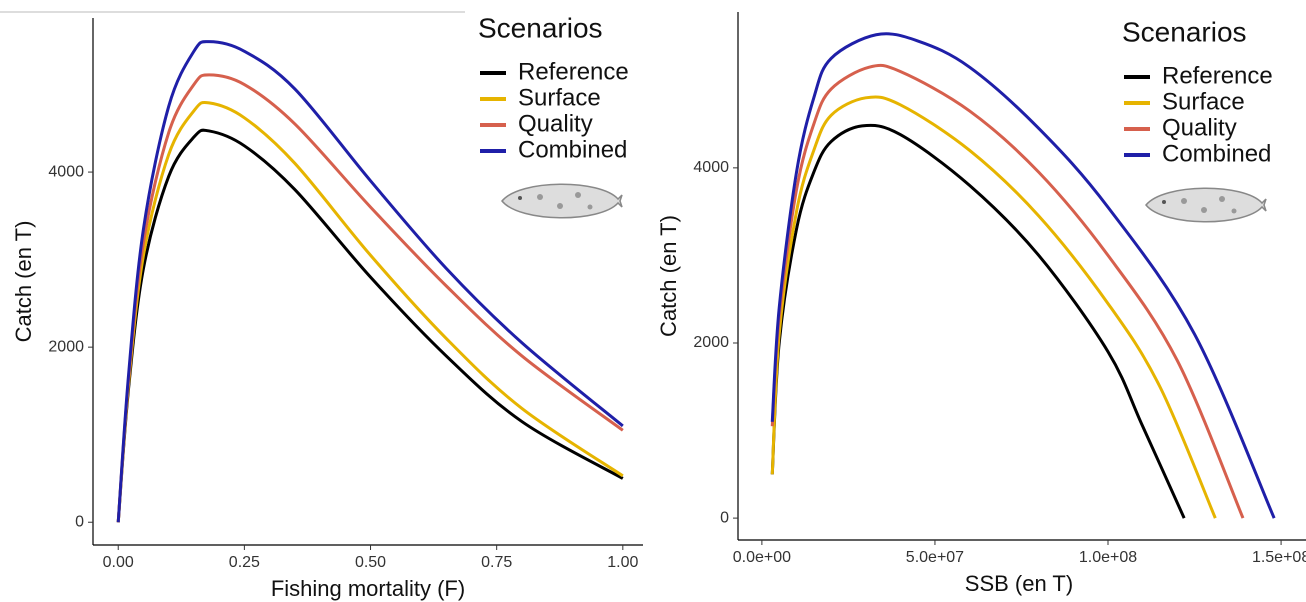 The image size is (1306, 602). What do you see at coordinates (935, 557) in the screenshot?
I see `x-tick-label: 5.0e+07` at bounding box center [935, 557].